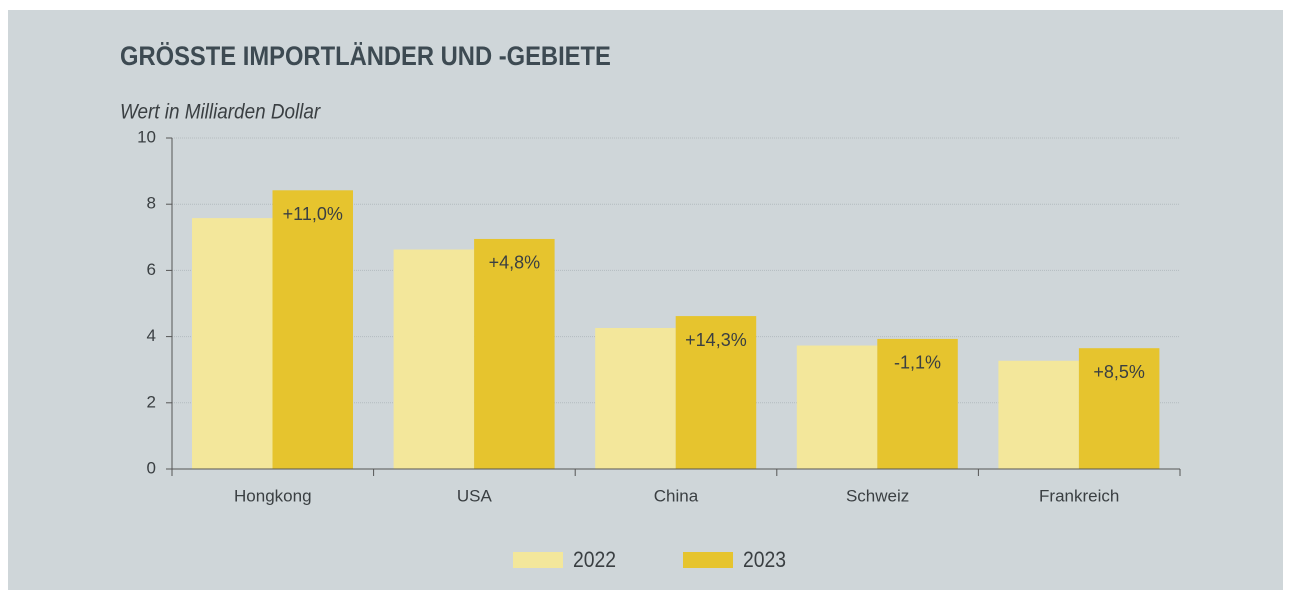 This screenshot has width=1291, height=598. I want to click on y-tick-label: 10, so click(146, 136).